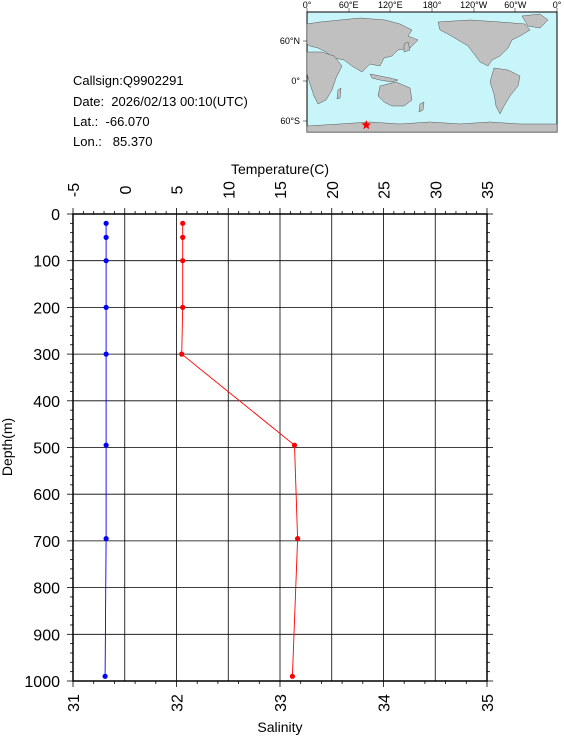  What do you see at coordinates (407, 47) in the screenshot?
I see `japan-landmass` at bounding box center [407, 47].